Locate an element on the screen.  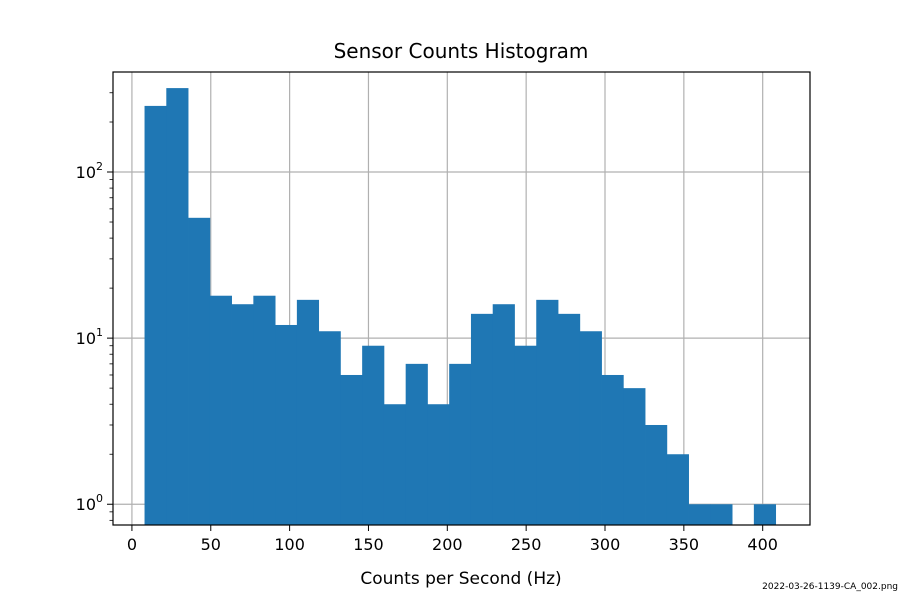
x-tick-label-100: 100 is located at coordinates (289, 544).